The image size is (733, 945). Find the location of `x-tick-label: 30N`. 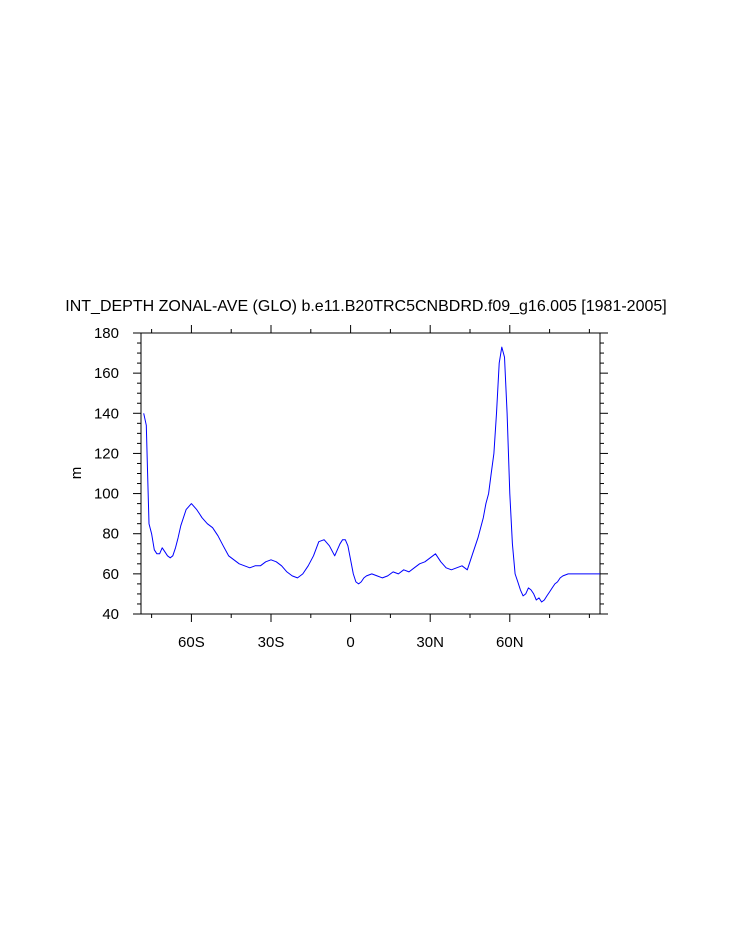

x-tick-label: 30N is located at coordinates (430, 642).